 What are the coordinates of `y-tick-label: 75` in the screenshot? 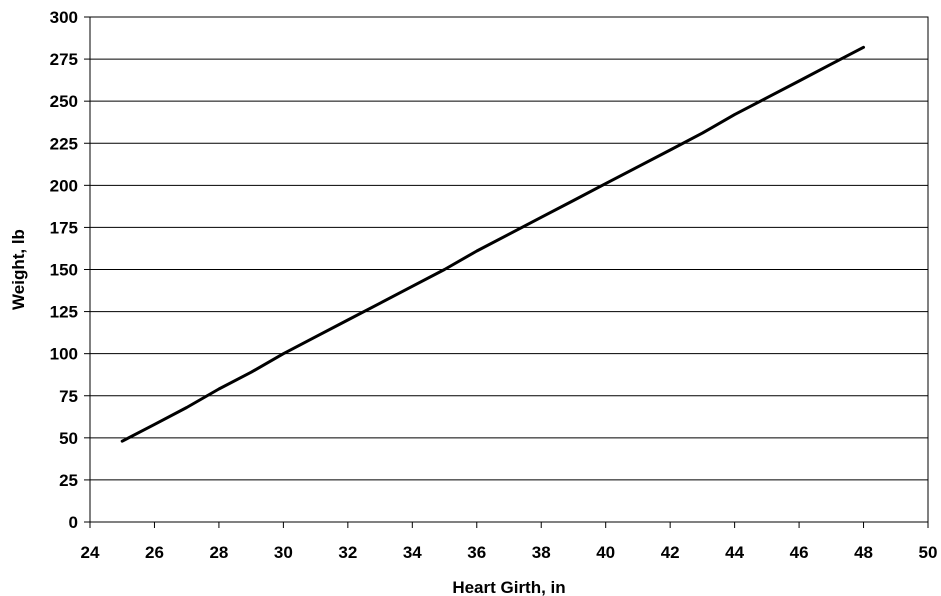 It's located at (68, 396).